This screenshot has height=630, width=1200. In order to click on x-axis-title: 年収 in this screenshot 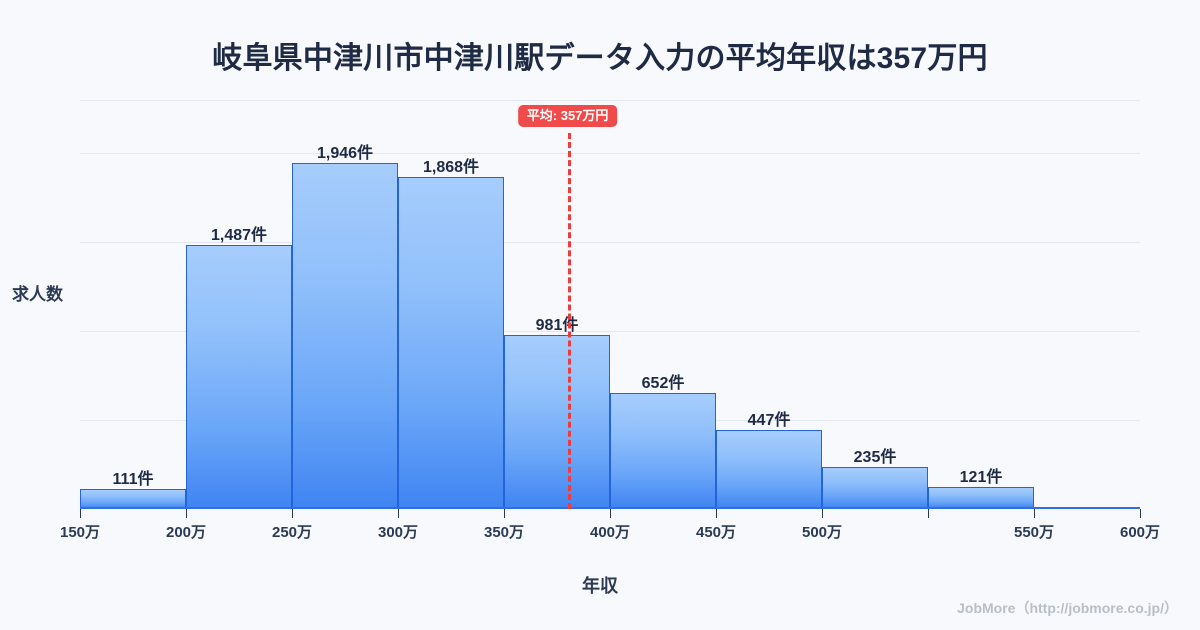, I will do `click(600, 586)`.